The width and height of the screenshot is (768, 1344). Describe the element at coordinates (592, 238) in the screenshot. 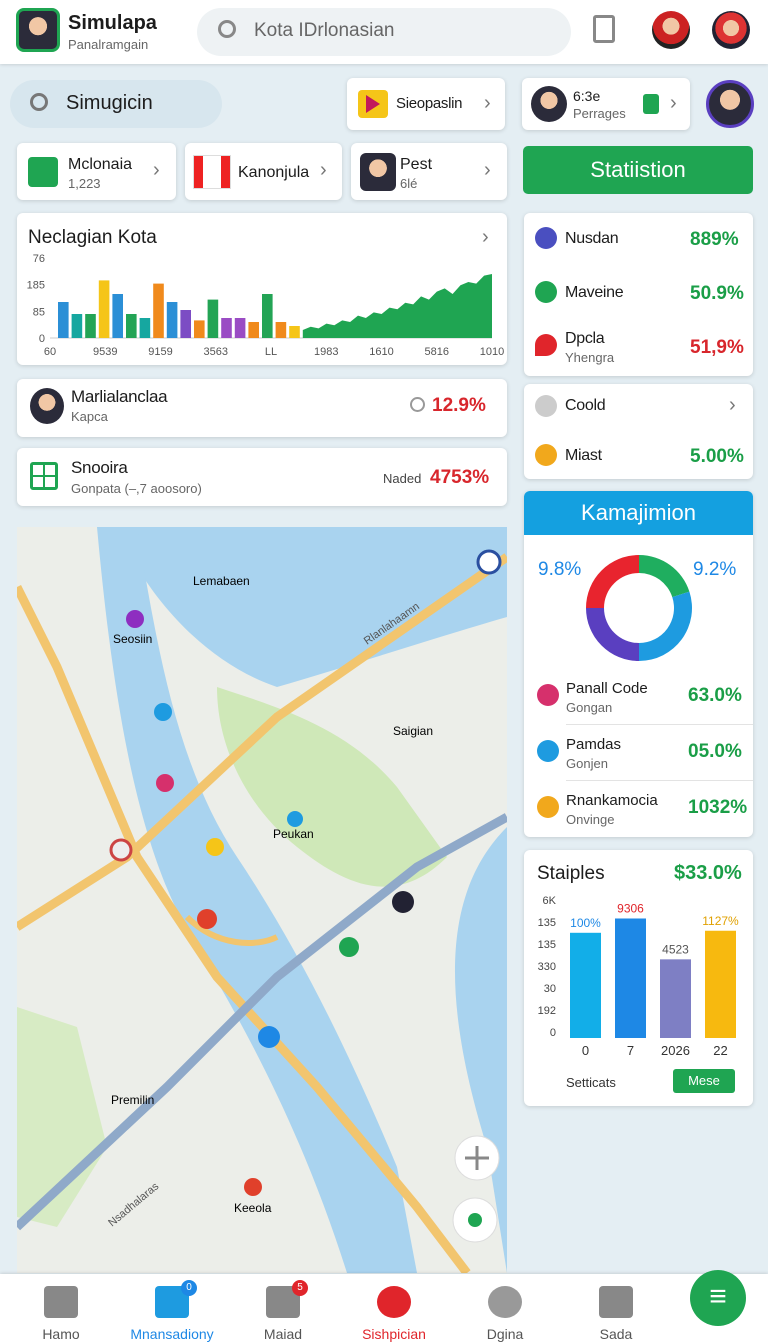

I see `stat-name: Nusdan` at that location.